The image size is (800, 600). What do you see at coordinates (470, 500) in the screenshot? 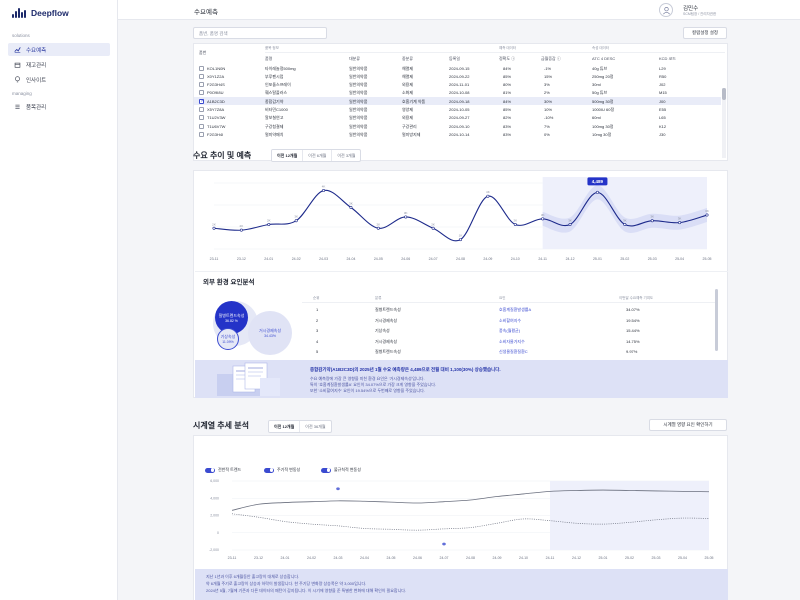
I see `trend-line` at bounding box center [470, 500].